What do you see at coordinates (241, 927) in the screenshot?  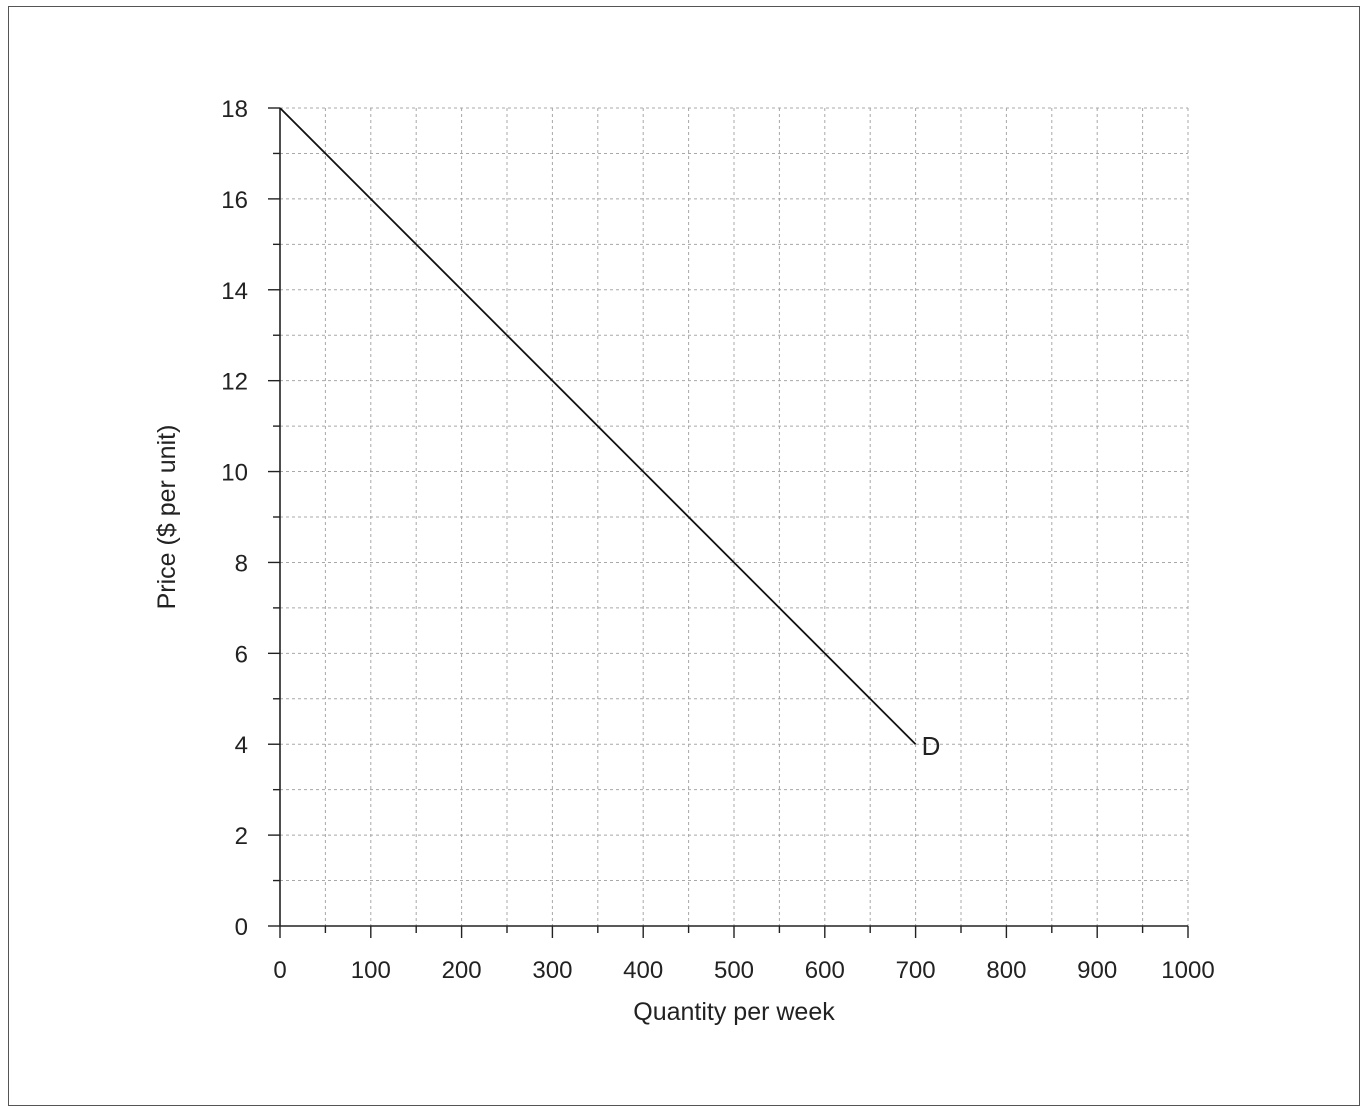 I see `y-tick-label: 0` at bounding box center [241, 927].